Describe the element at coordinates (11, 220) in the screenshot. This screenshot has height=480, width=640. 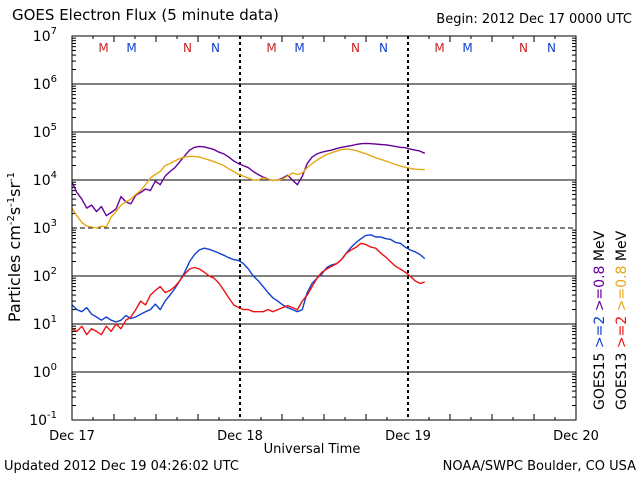
I see `ylabel-exp1: -2` at that location.